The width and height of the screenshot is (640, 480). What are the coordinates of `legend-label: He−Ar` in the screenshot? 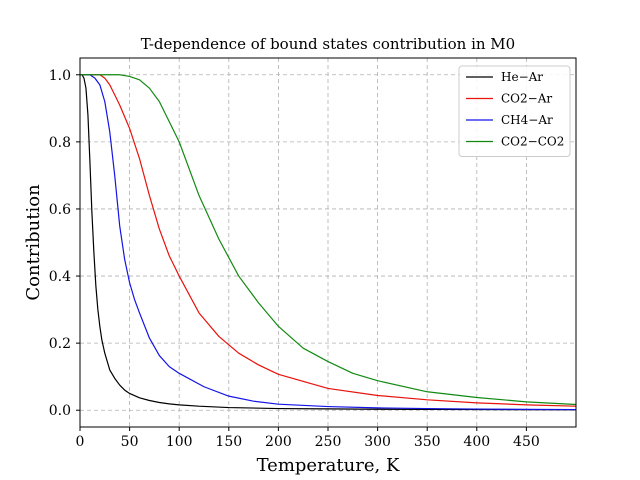 It's located at (522, 77).